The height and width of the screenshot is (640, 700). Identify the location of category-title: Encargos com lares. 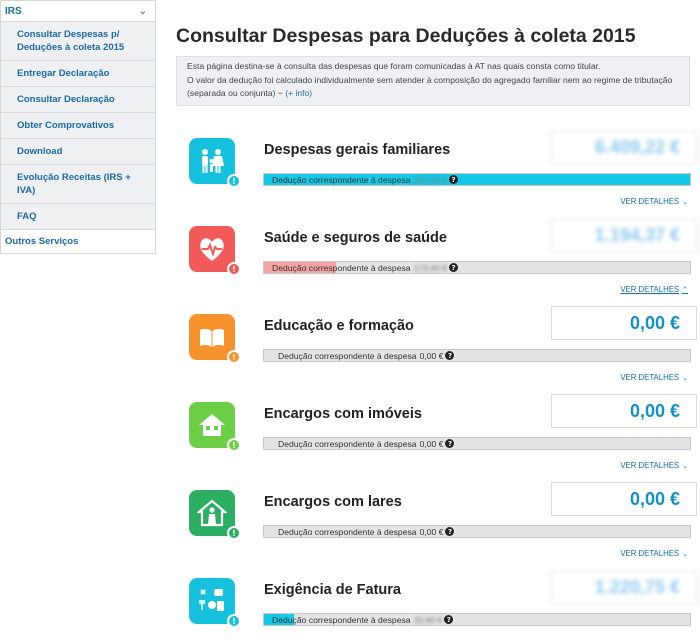
(333, 502).